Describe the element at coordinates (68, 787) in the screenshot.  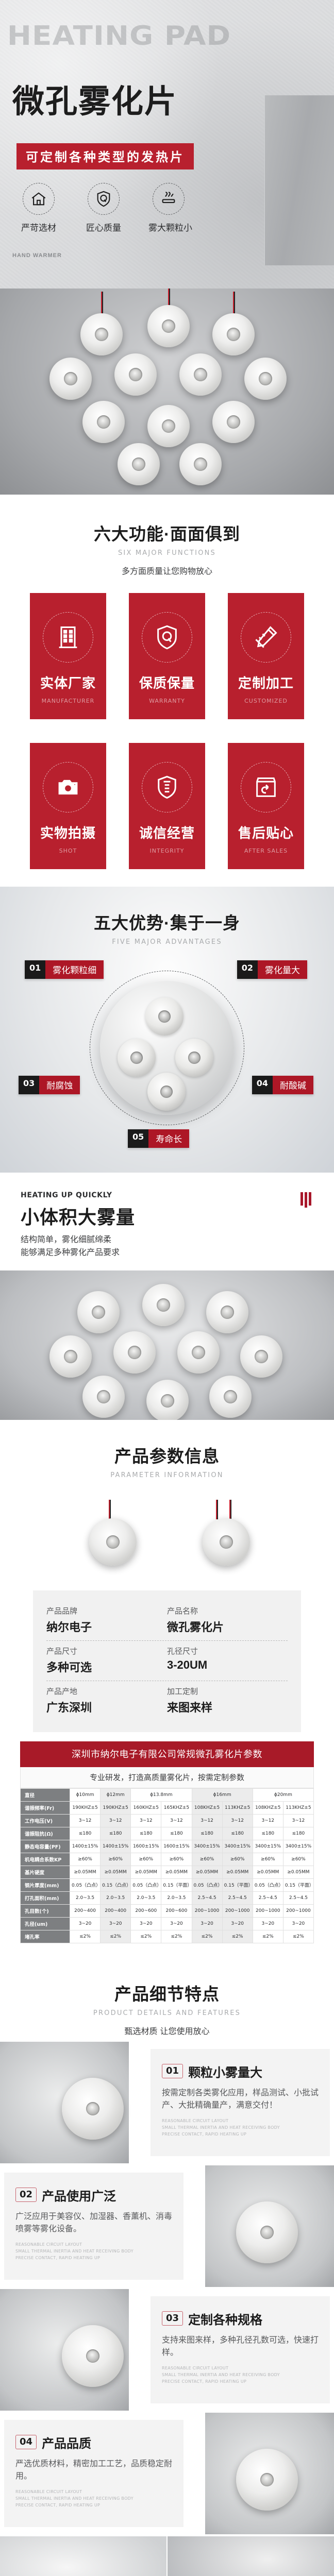
I see `camera-icon` at that location.